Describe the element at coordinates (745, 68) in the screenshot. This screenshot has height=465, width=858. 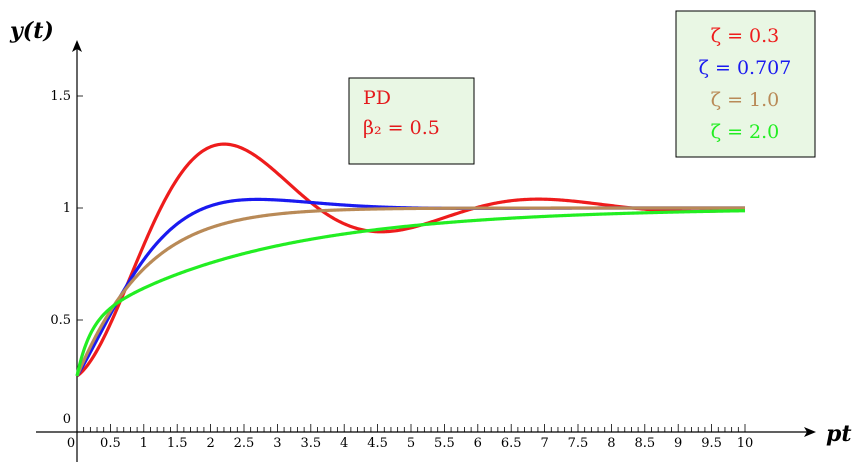
I see `legend-entry: ζ = 0.707` at that location.